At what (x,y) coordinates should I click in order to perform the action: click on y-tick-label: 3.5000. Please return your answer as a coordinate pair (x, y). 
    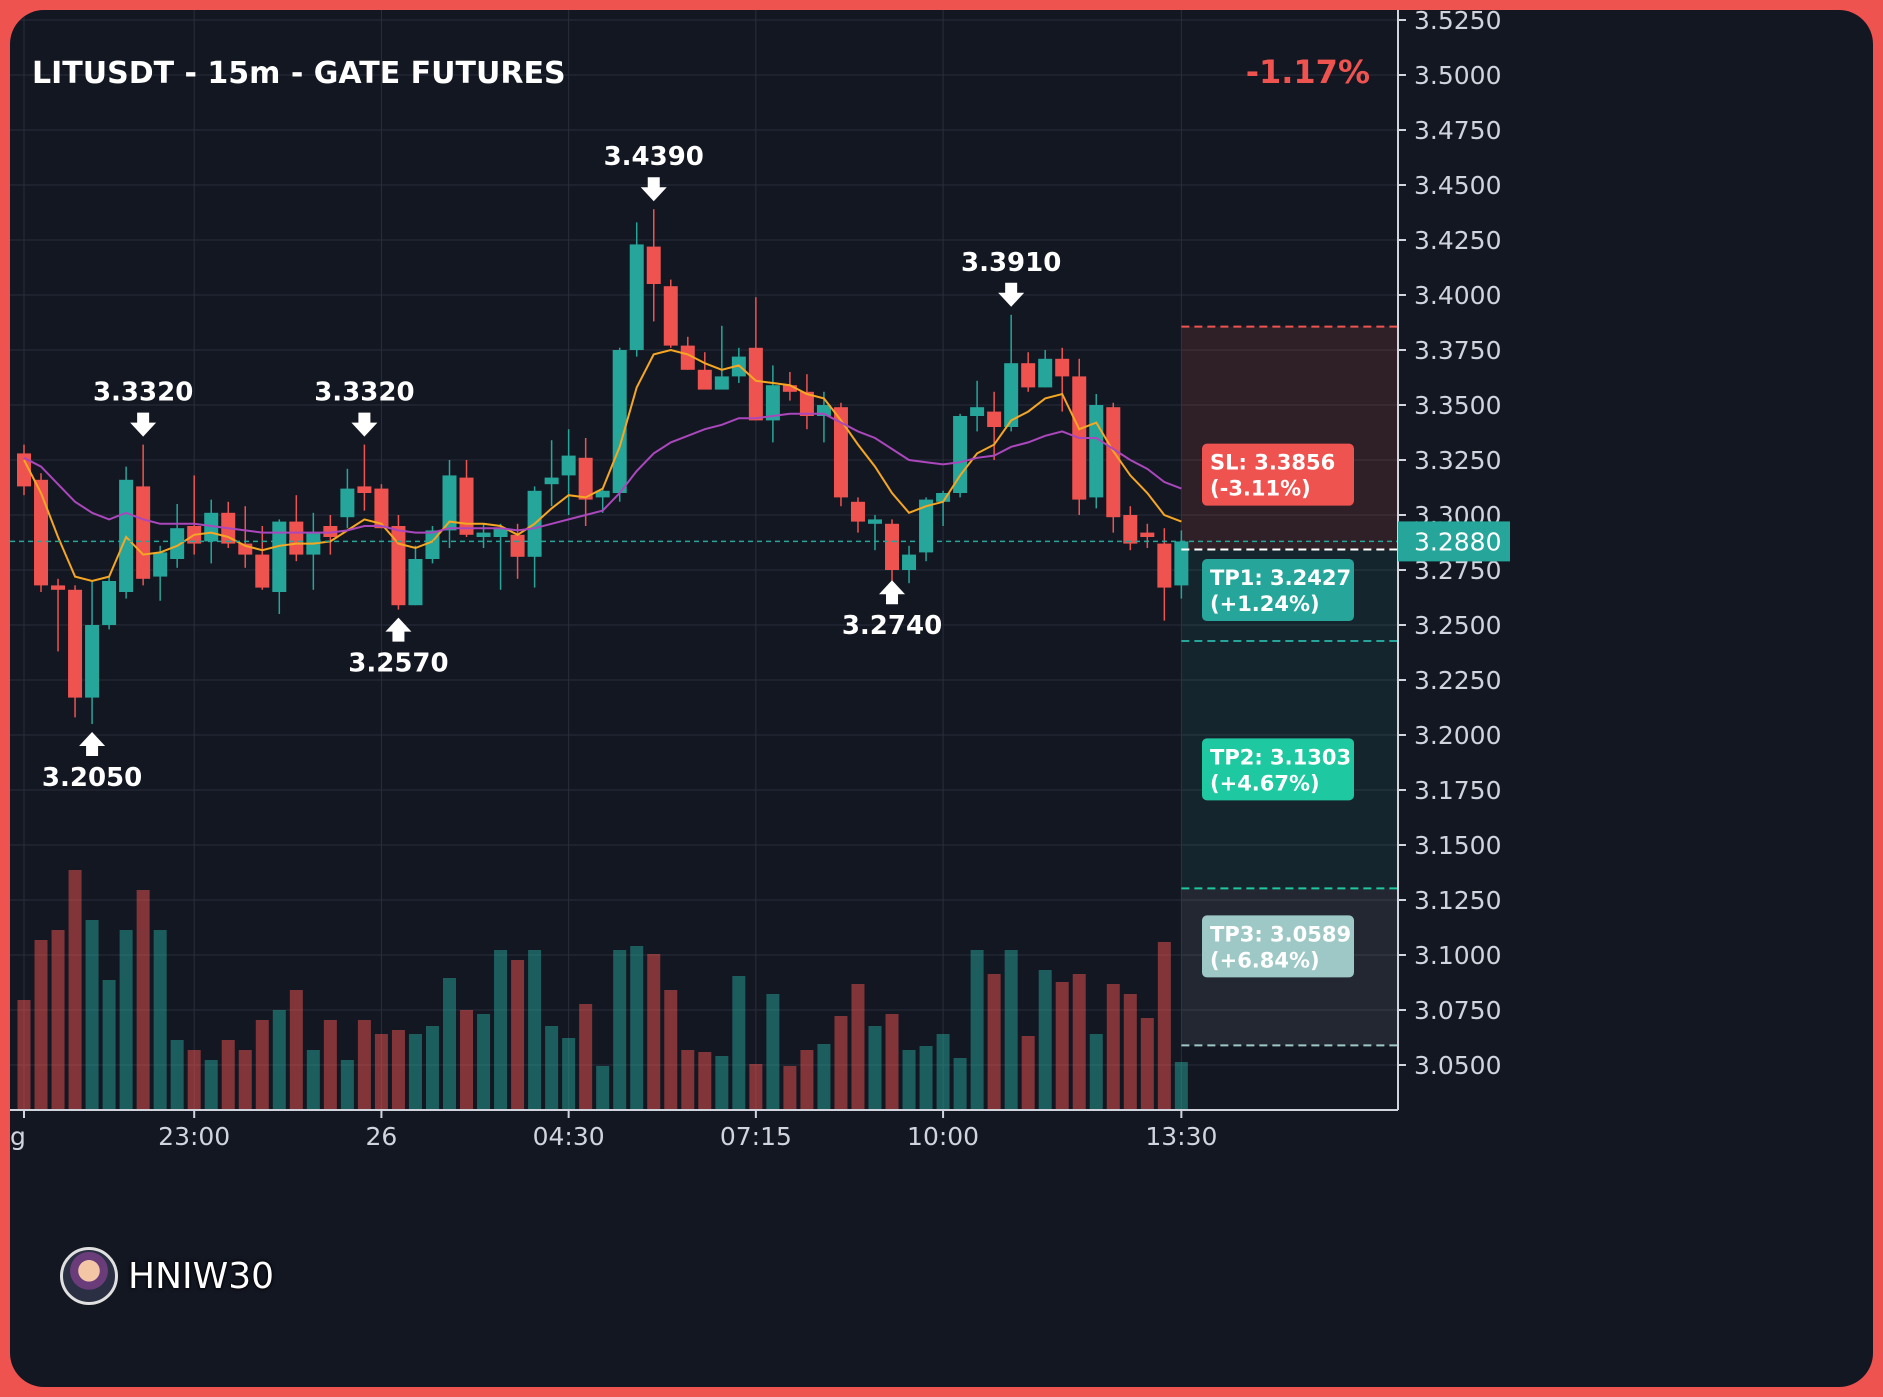
    Looking at the image, I should click on (1457, 75).